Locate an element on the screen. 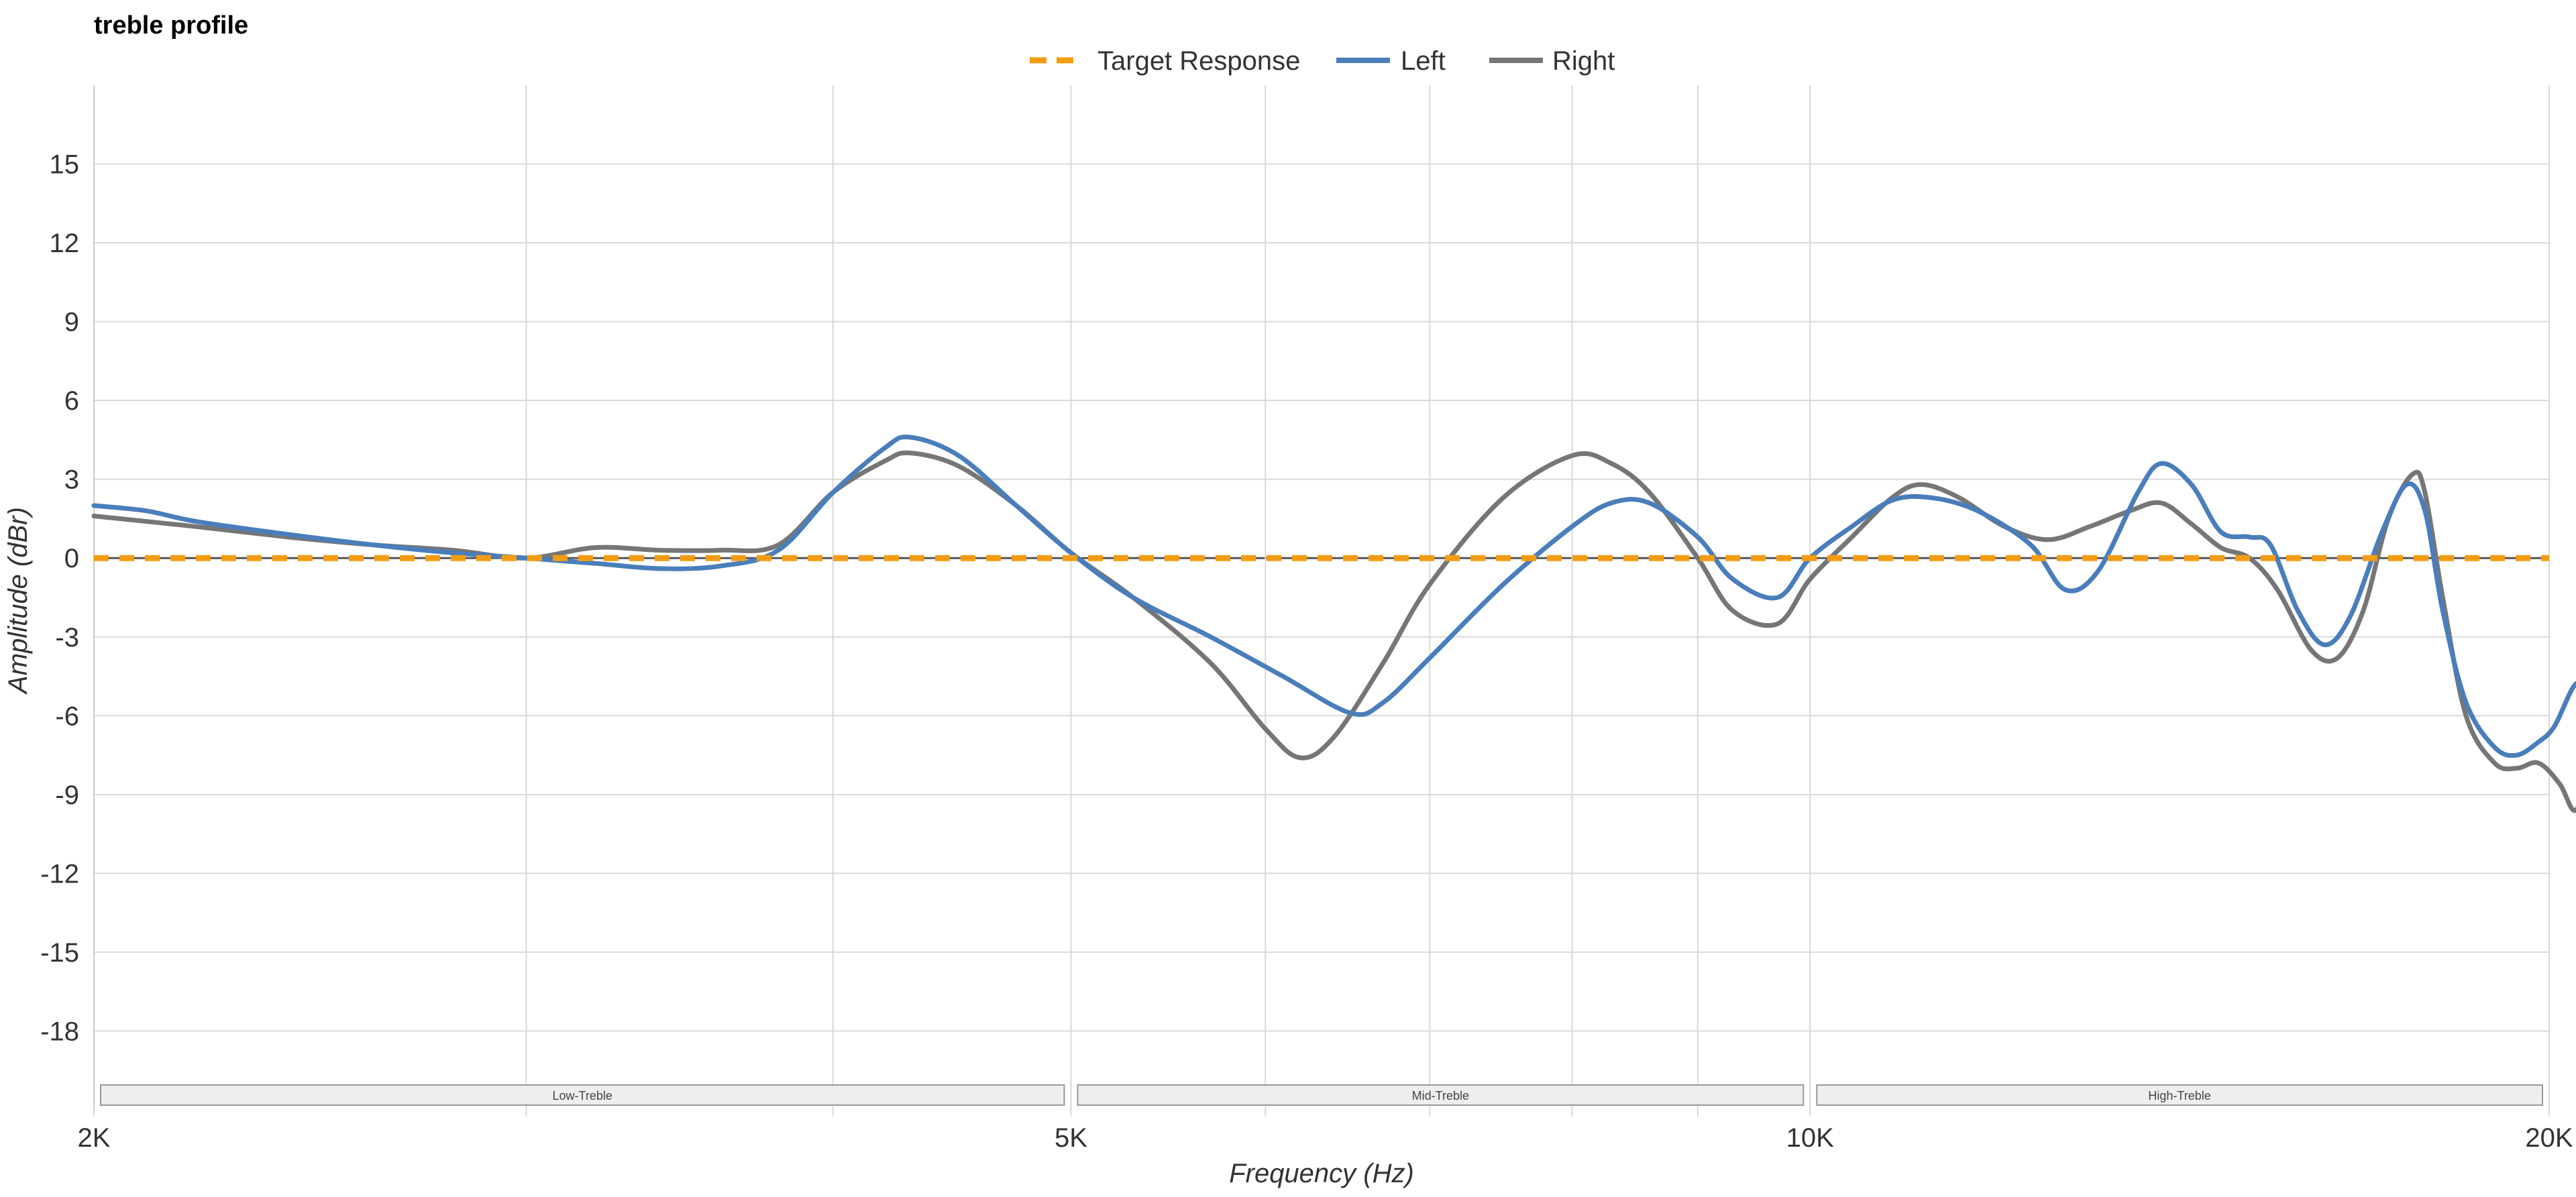  band-low-treble is located at coordinates (582, 1095).